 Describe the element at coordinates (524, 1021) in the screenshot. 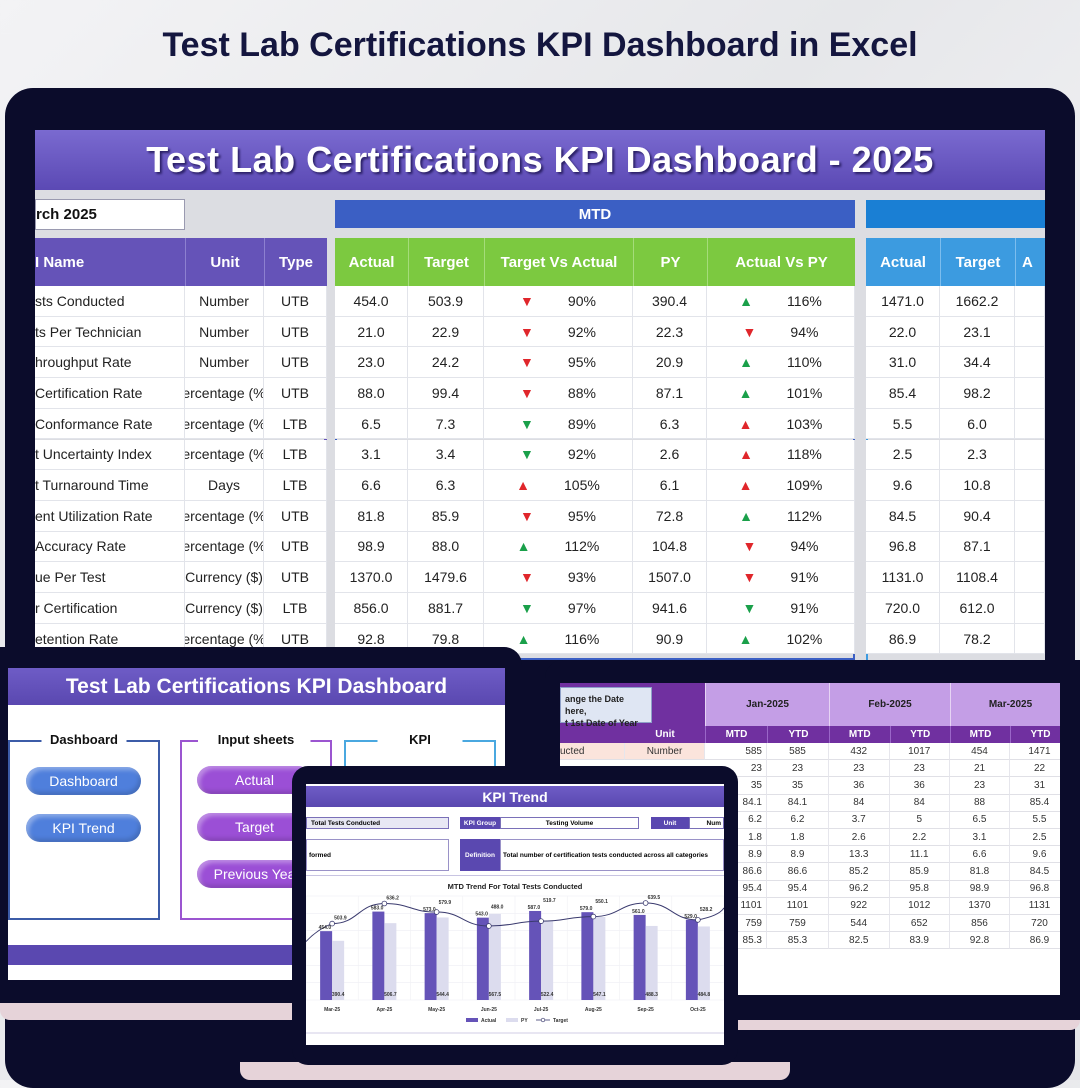

I see `legend-label-py: PY` at that location.